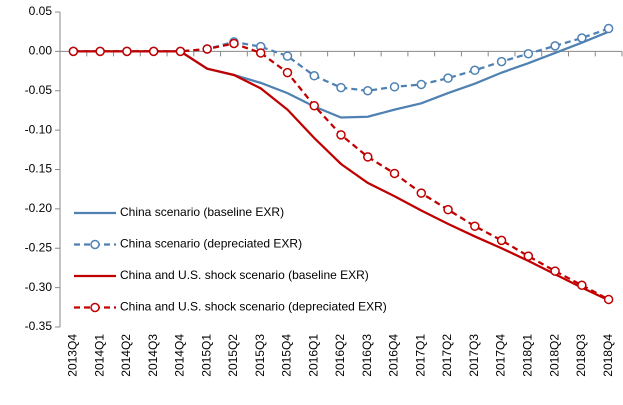  What do you see at coordinates (260, 355) in the screenshot?
I see `x-tick-label: 2015Q3` at bounding box center [260, 355].